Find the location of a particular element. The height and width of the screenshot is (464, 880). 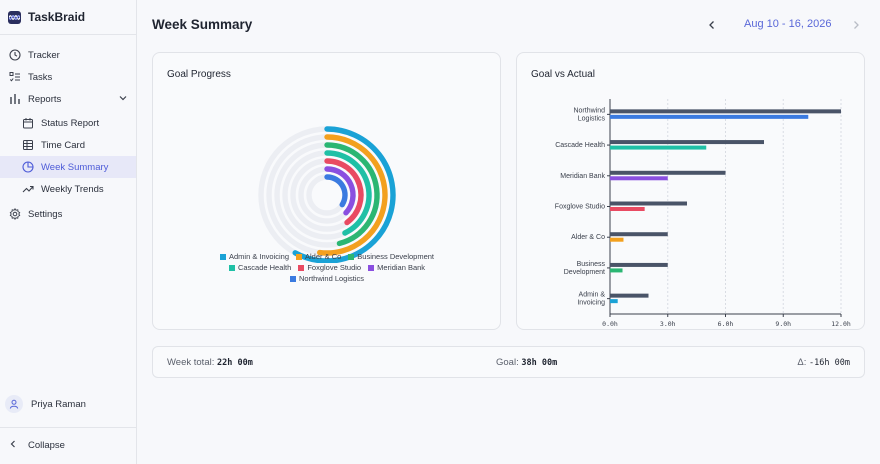

y-category-label: Foxglove Studio is located at coordinates (580, 207).